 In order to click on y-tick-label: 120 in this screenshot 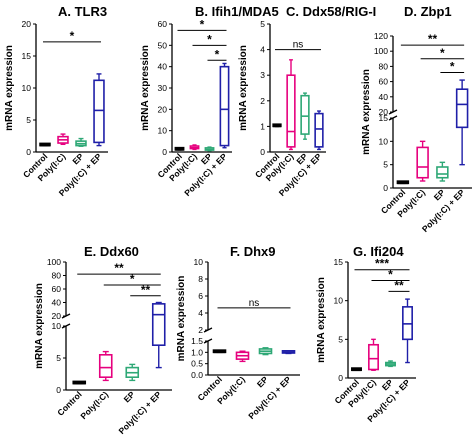, I will do `click(381, 36)`.